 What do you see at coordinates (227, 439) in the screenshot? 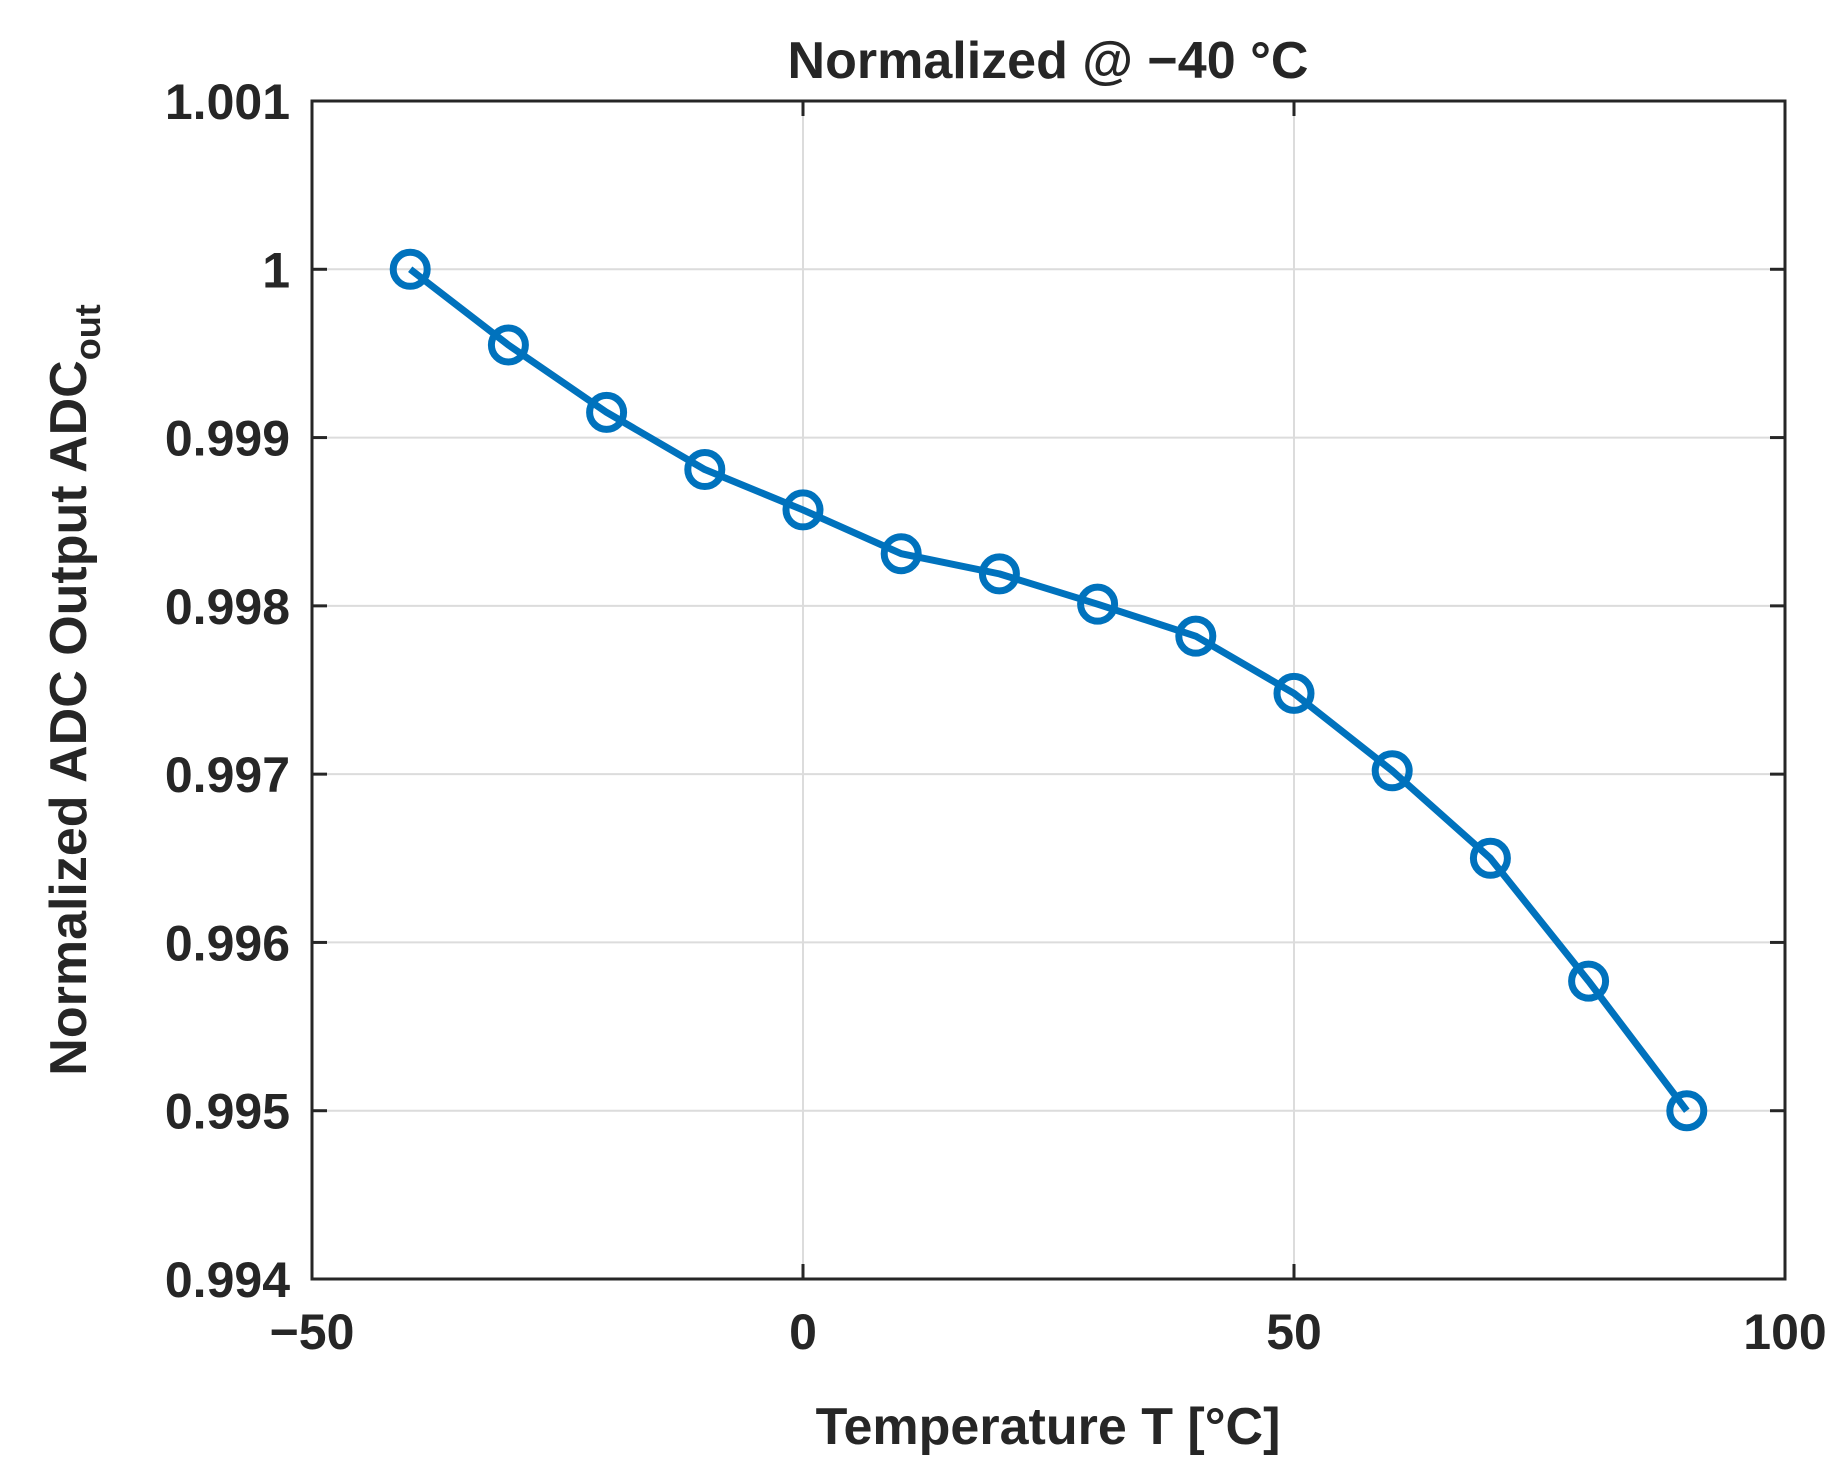
I see `y-tick-label: 0.999` at bounding box center [227, 439].